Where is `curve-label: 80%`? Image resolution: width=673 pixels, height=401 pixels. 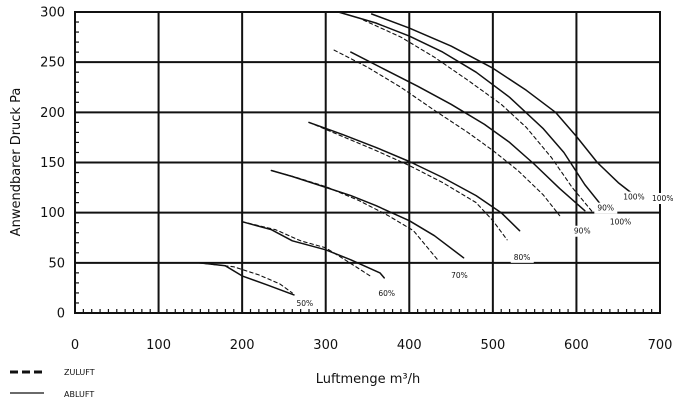 curve-label: 80% is located at coordinates (522, 257).